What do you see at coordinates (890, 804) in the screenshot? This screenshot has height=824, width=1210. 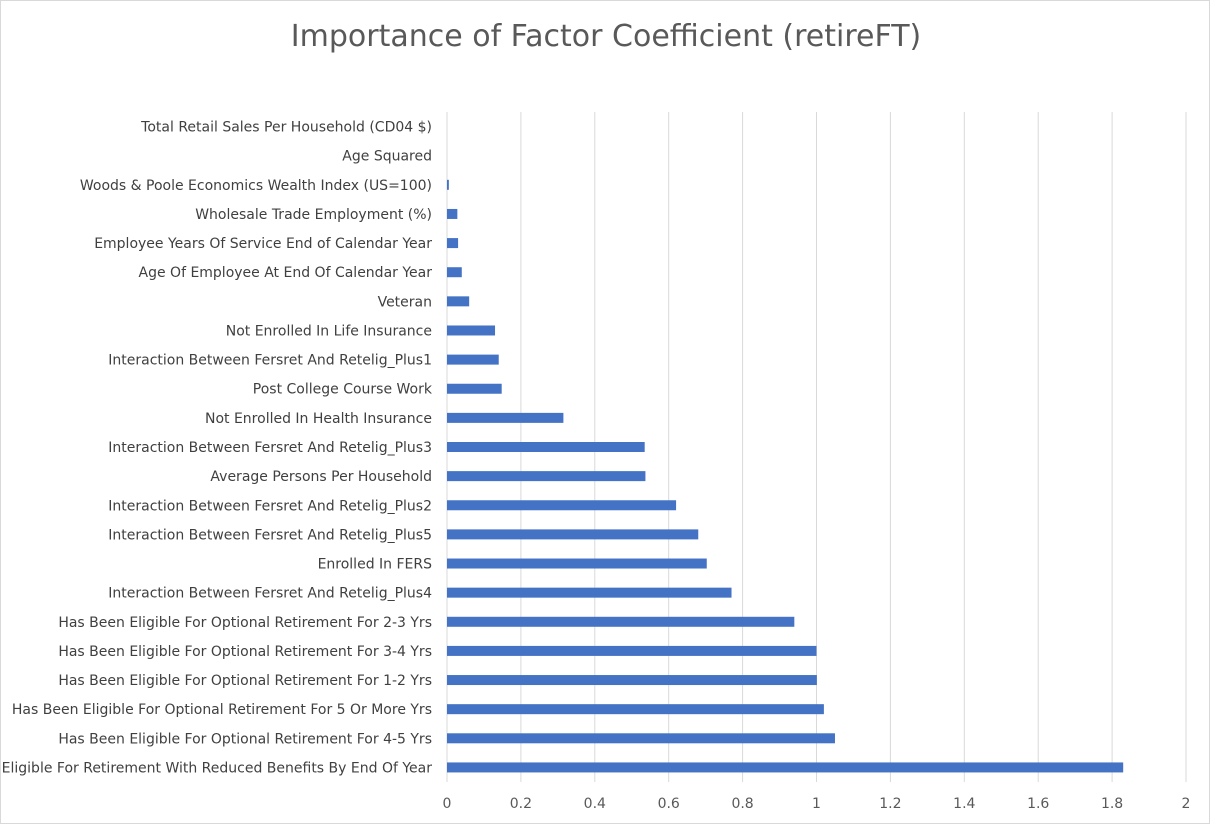 I see `x-tick-label: 1.2` at bounding box center [890, 804].